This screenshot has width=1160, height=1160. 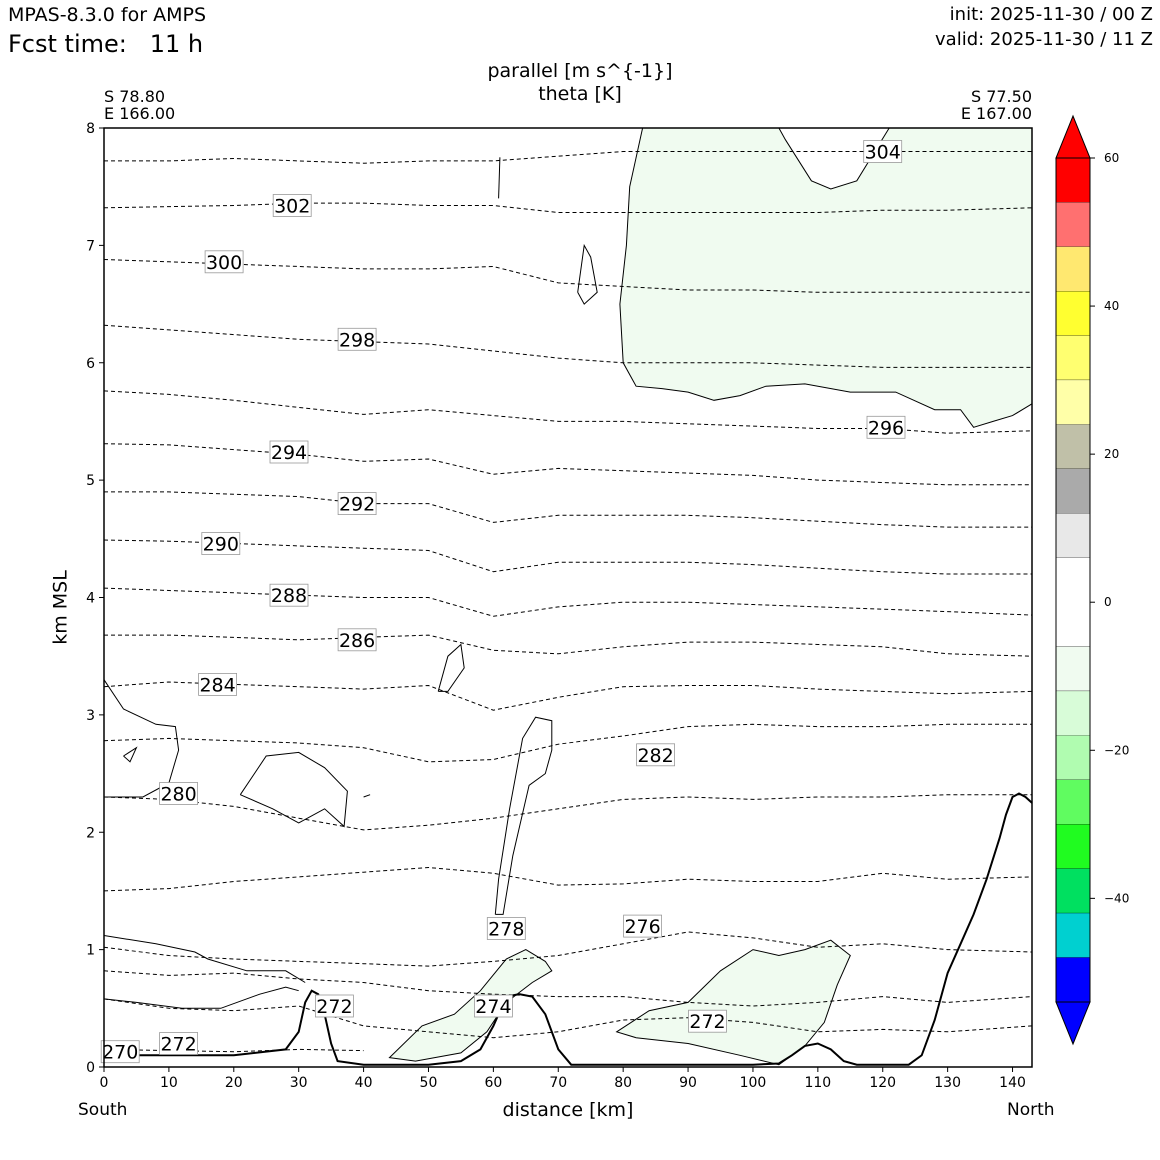 What do you see at coordinates (103, 1110) in the screenshot?
I see `south-label: South` at bounding box center [103, 1110].